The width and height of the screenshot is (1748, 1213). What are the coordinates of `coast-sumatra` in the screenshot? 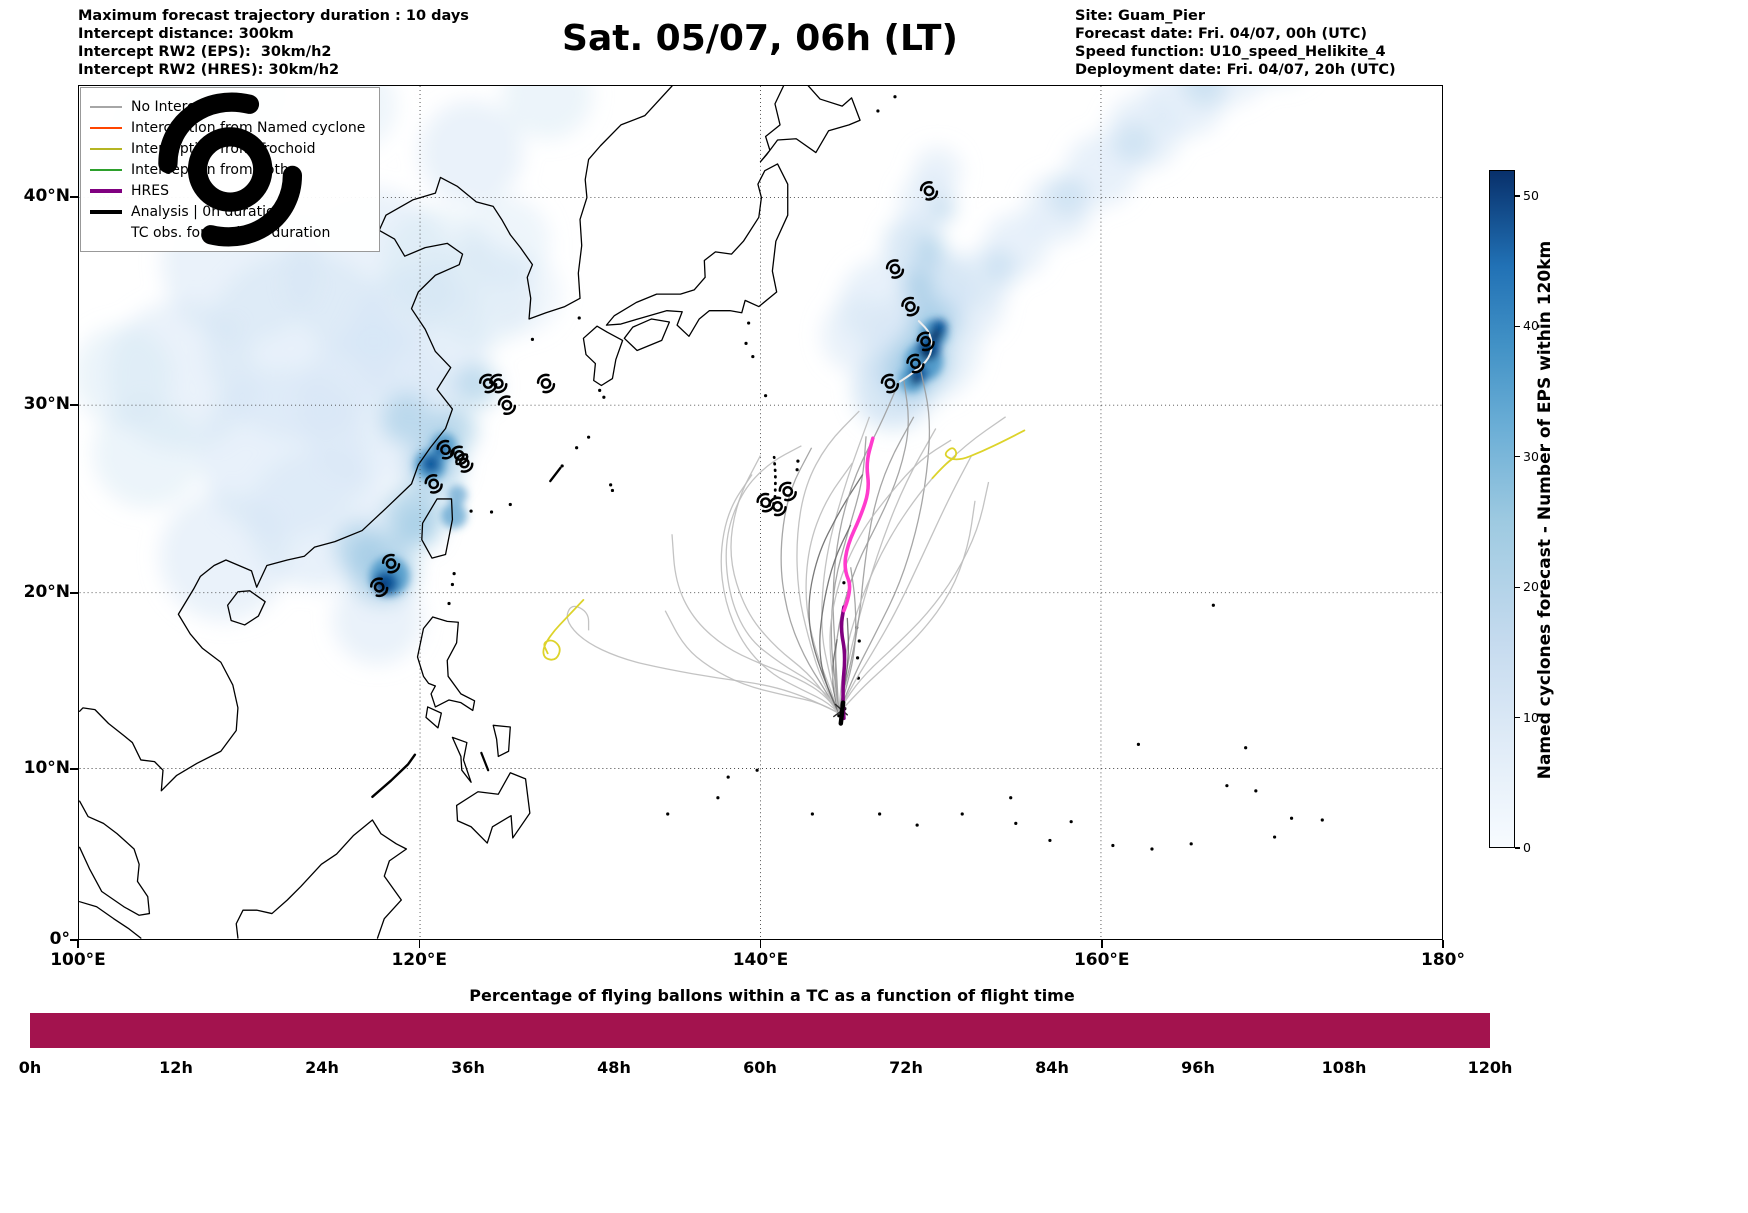 It's located at (110, 920).